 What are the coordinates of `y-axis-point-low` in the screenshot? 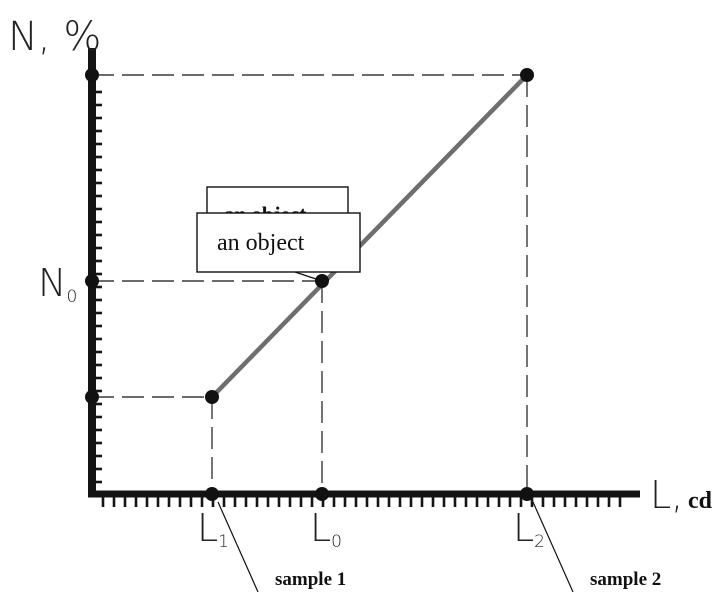 It's located at (92, 397).